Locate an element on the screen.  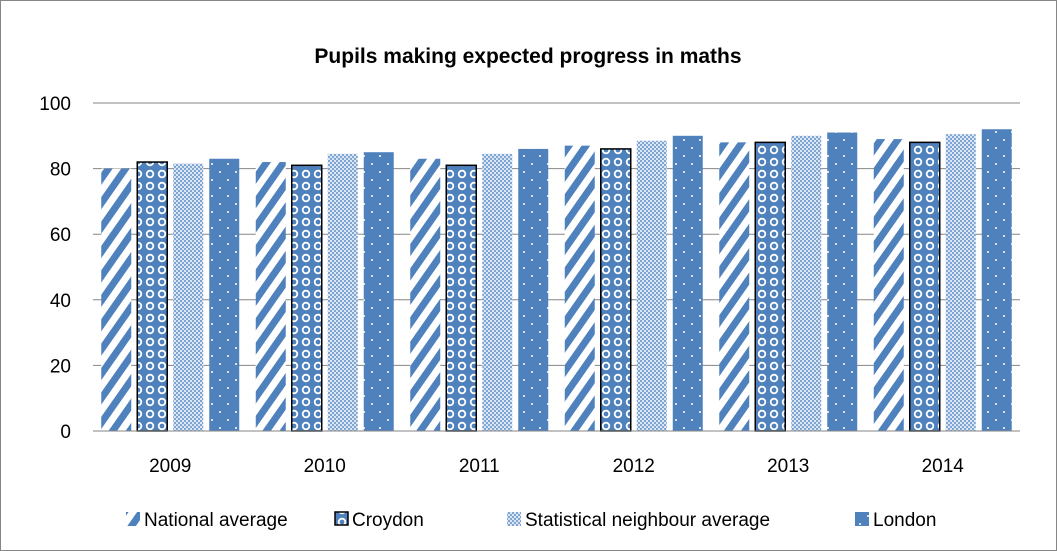
bar-national-average-2010 is located at coordinates (270, 297).